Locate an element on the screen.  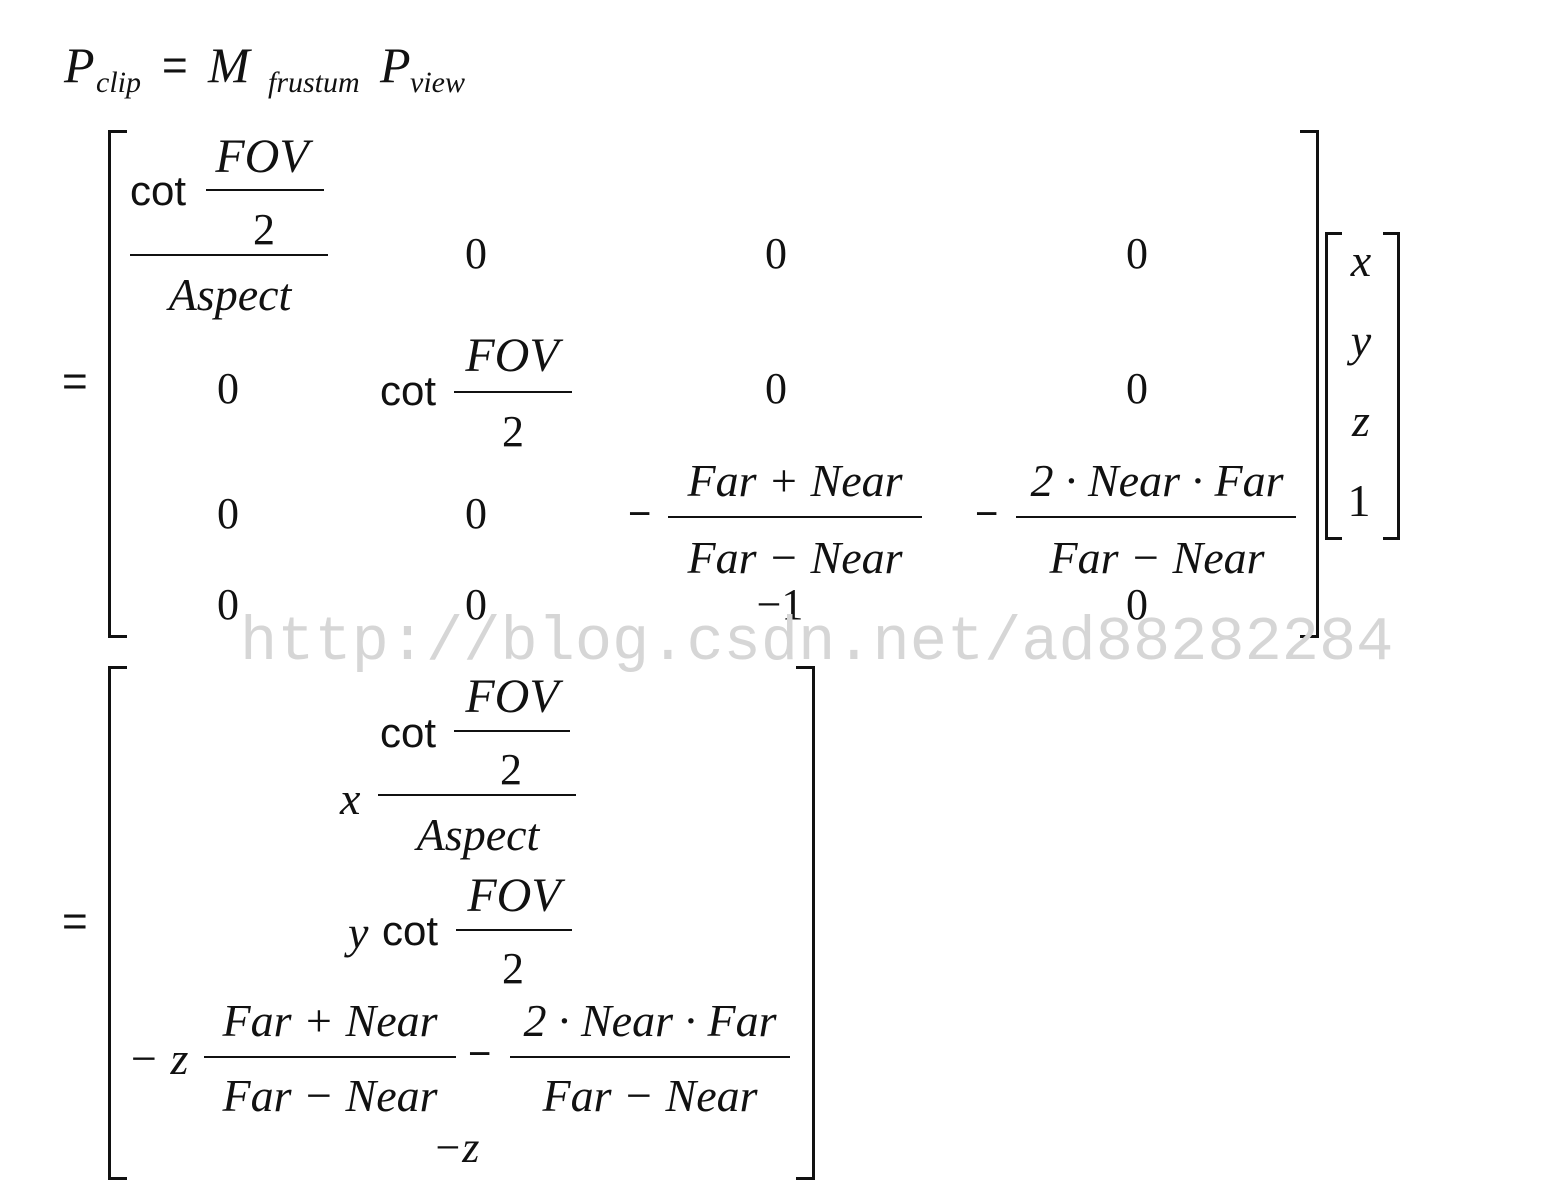
result-neg-z: − z is located at coordinates (158, 1058).